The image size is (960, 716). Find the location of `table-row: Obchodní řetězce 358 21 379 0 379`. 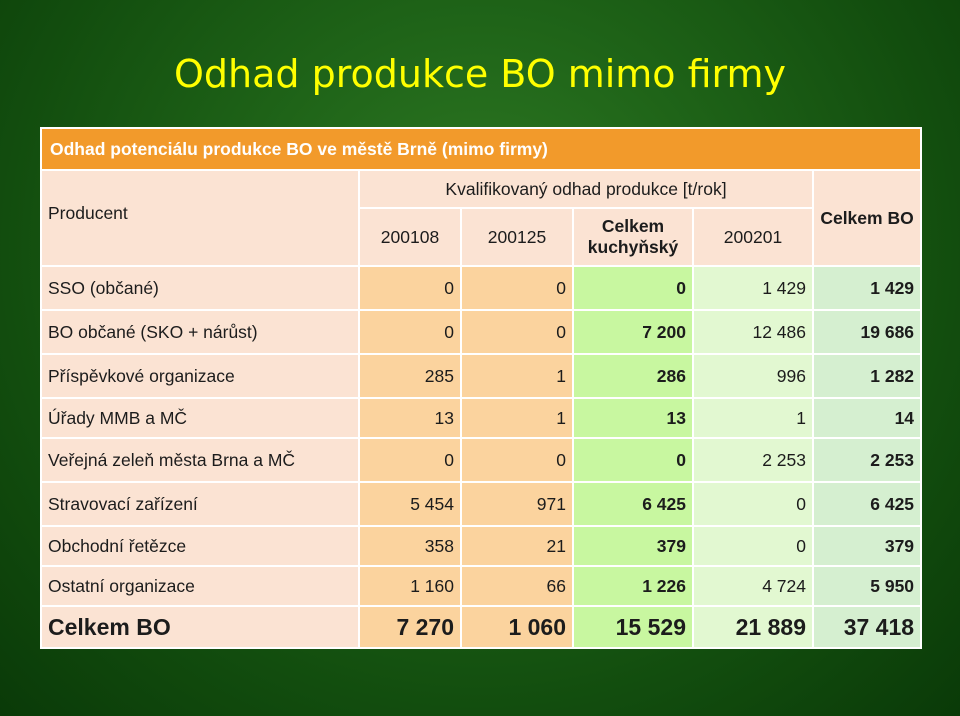

table-row: Obchodní řetězce 358 21 379 0 379 is located at coordinates (481, 546).